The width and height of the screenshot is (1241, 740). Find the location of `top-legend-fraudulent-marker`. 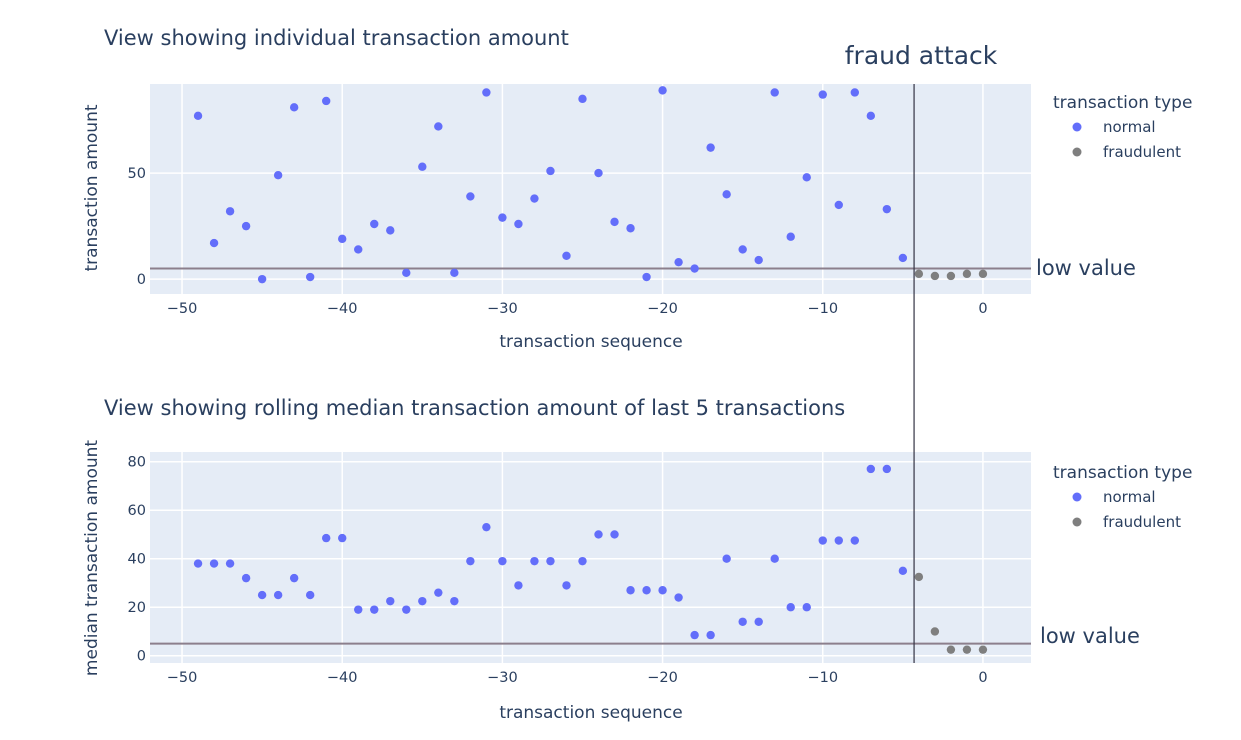

top-legend-fraudulent-marker is located at coordinates (1077, 152).